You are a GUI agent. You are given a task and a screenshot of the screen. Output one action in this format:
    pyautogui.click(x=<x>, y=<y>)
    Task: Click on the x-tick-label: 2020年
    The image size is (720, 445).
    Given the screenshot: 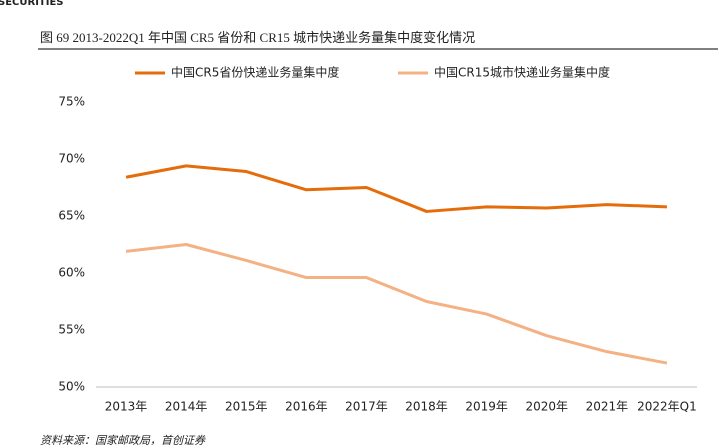 What is the action you would take?
    pyautogui.click(x=546, y=407)
    